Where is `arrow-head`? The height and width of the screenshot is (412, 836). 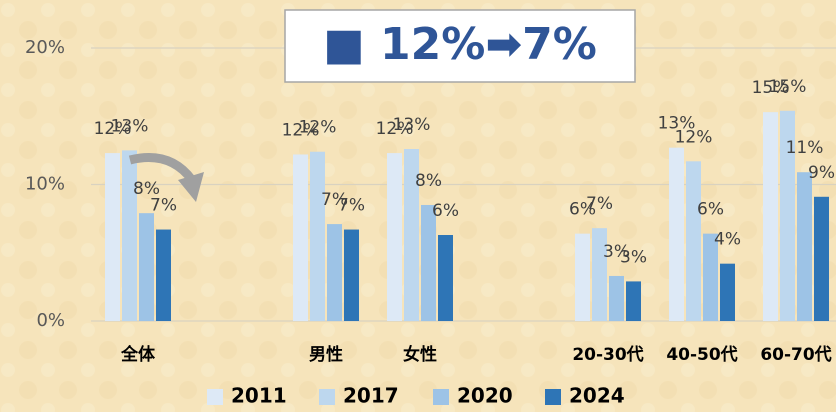
arrow-head is located at coordinates (191, 187).